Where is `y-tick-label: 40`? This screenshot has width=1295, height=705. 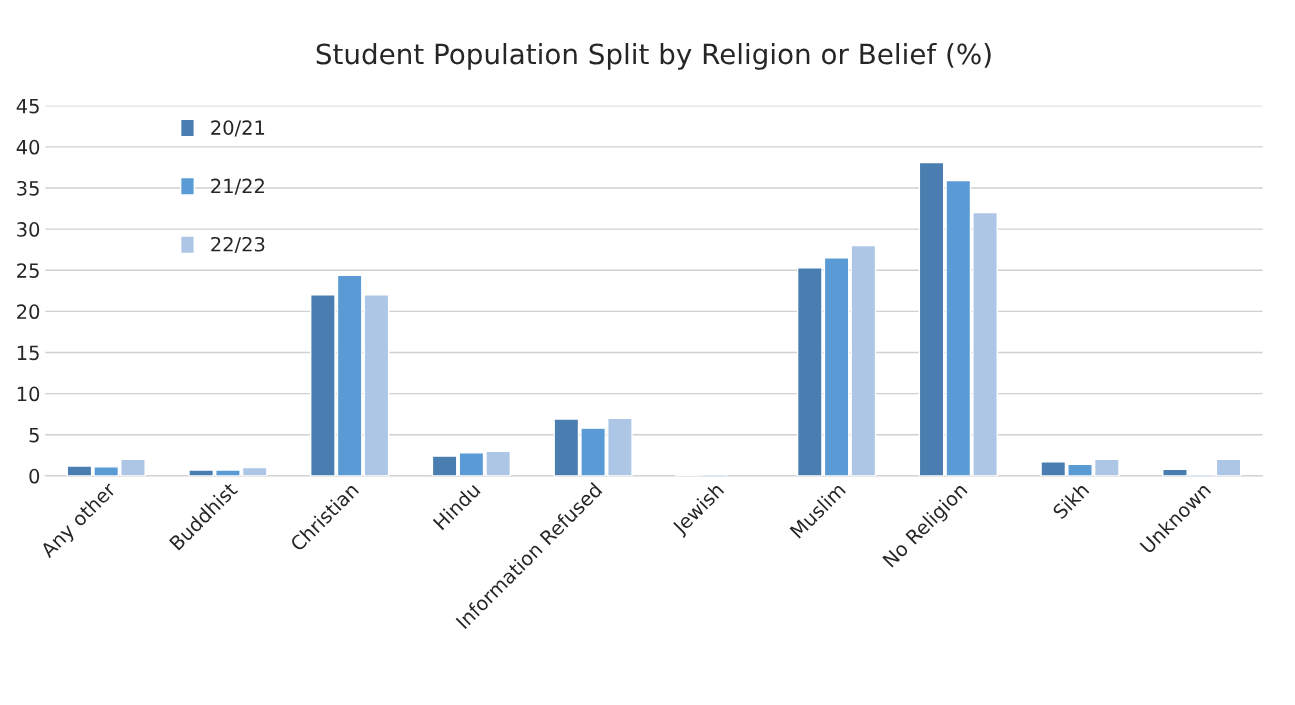 y-tick-label: 40 is located at coordinates (28, 147).